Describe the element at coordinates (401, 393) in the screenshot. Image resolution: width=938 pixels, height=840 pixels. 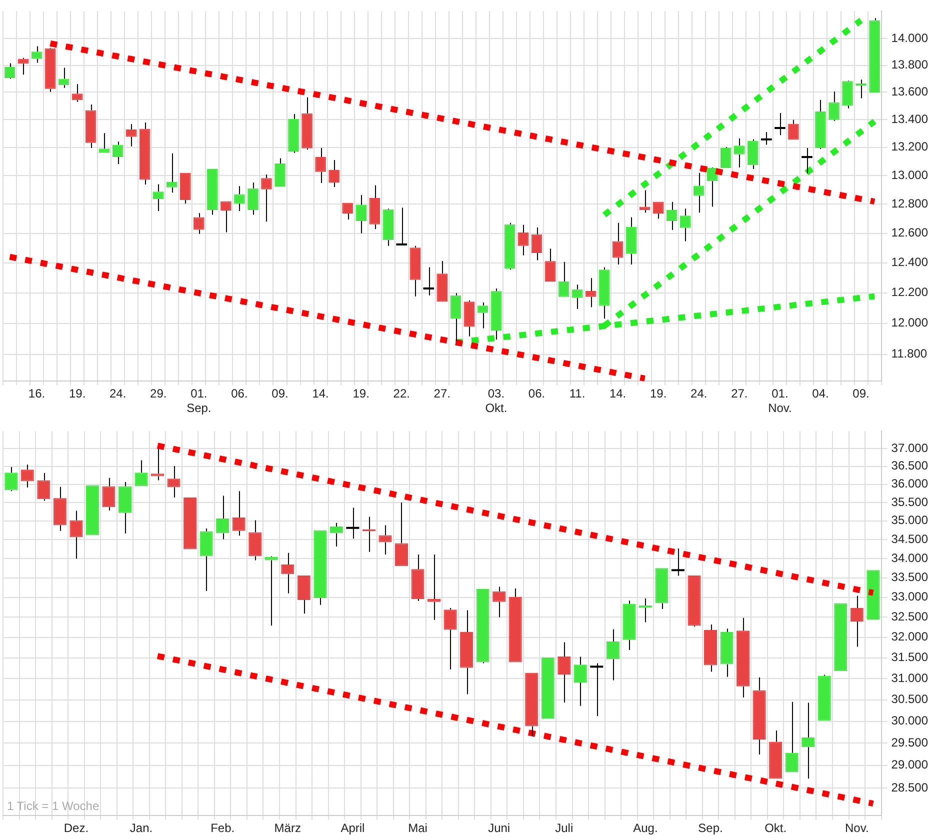
I see `x-tick-label: 22.` at that location.